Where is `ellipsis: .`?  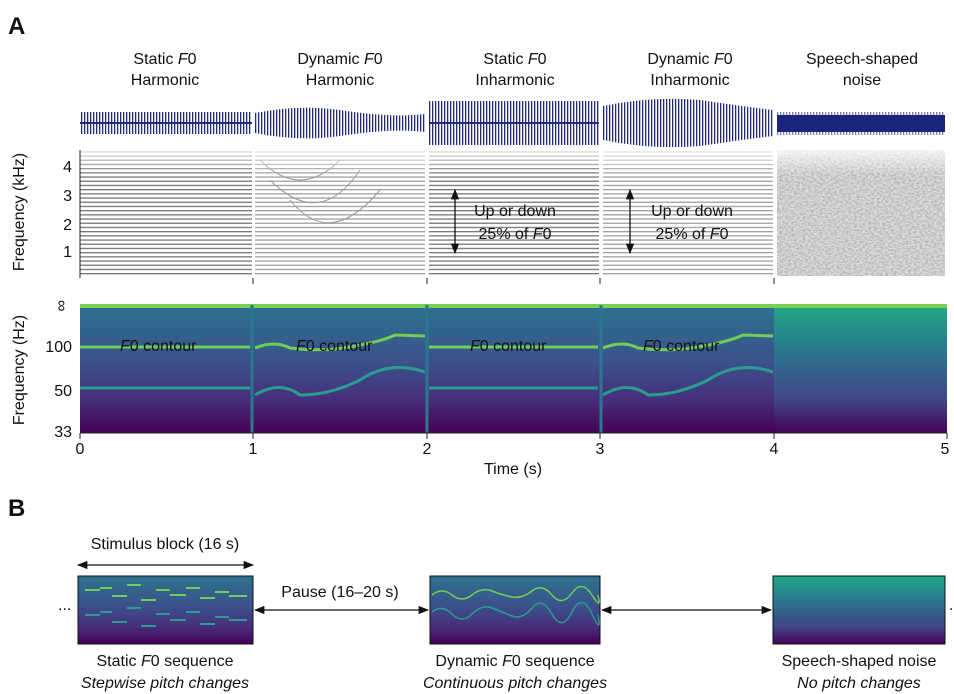
ellipsis: . is located at coordinates (951, 605).